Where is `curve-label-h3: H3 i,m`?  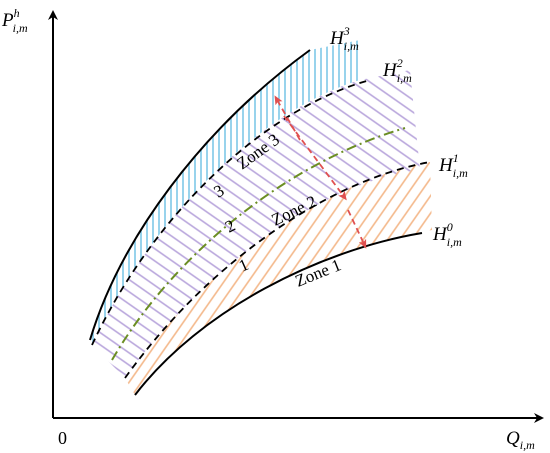
curve-label-h3: H3 i,m is located at coordinates (344, 38).